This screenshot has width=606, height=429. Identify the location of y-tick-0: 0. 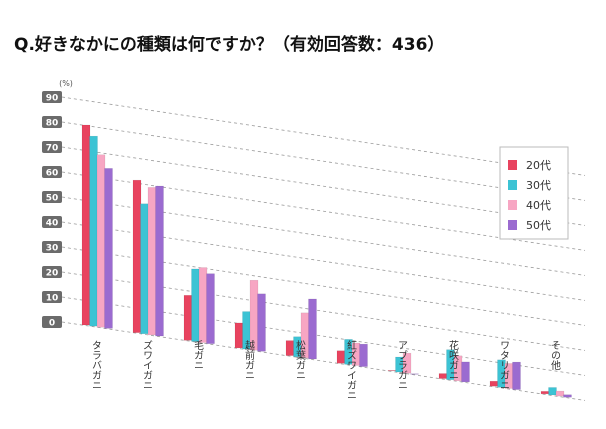
(52, 322).